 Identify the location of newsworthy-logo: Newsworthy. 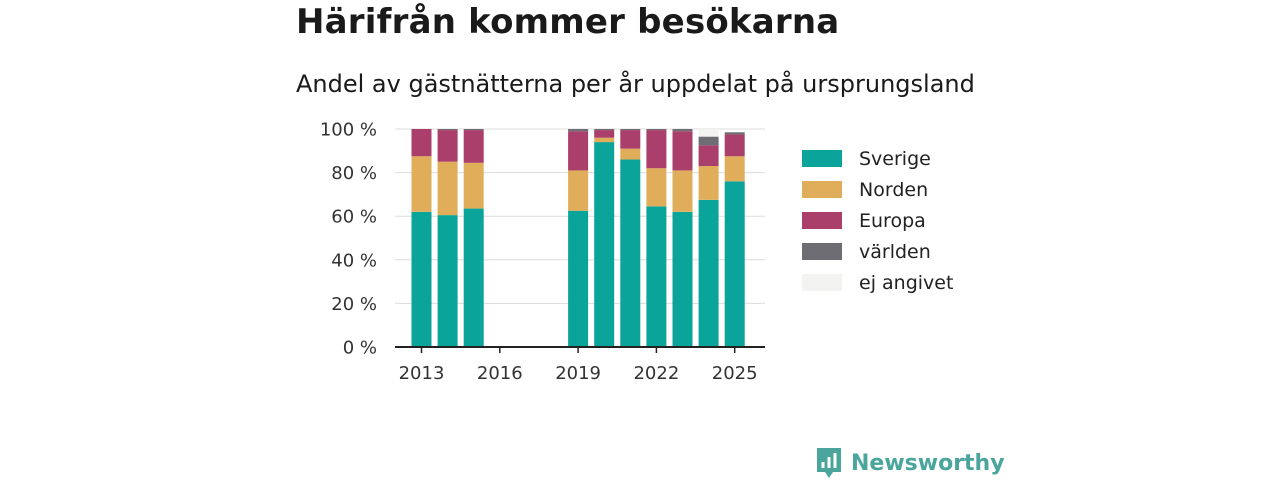
(910, 463).